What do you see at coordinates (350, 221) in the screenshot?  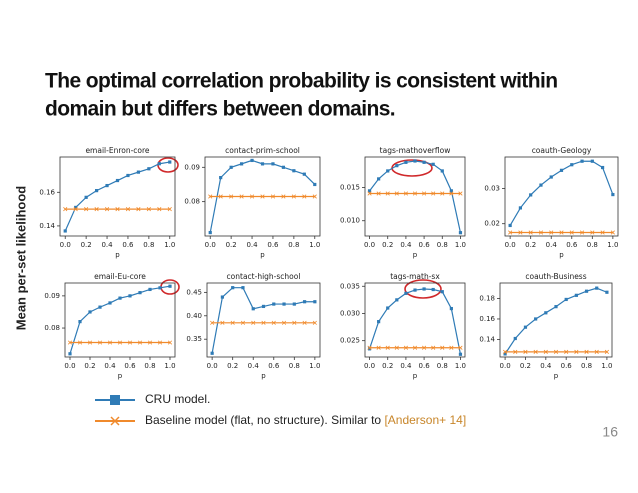 I see `y-tick-label: 0.010` at bounding box center [350, 221].